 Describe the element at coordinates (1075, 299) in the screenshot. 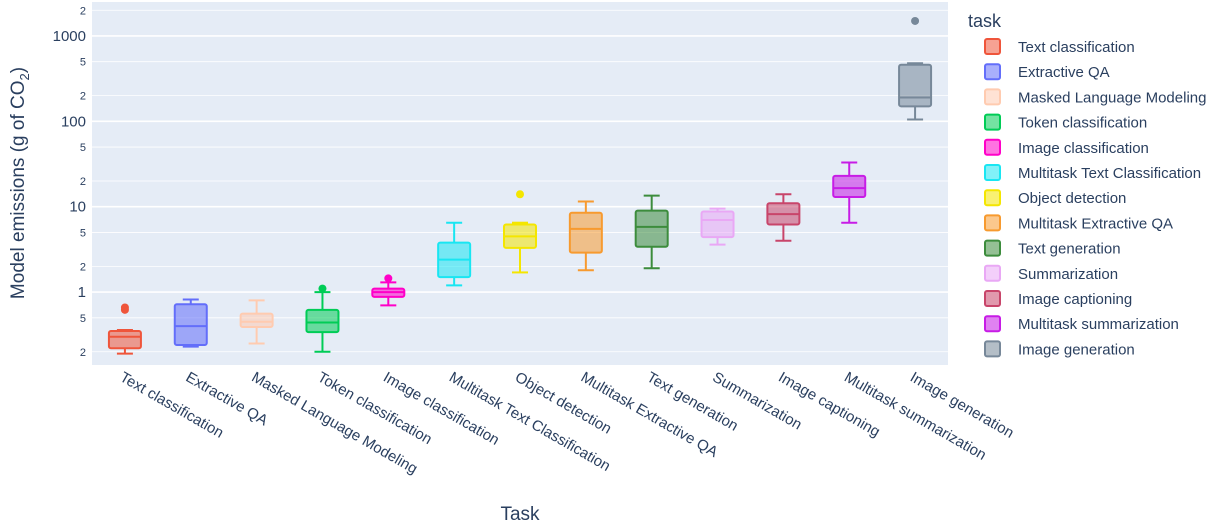

I see `legend-label: Image captioning` at that location.